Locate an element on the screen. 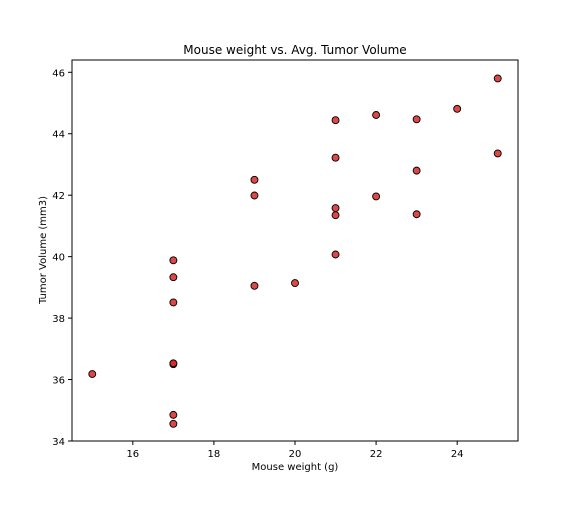  y-tick-label: 34 is located at coordinates (58, 442).